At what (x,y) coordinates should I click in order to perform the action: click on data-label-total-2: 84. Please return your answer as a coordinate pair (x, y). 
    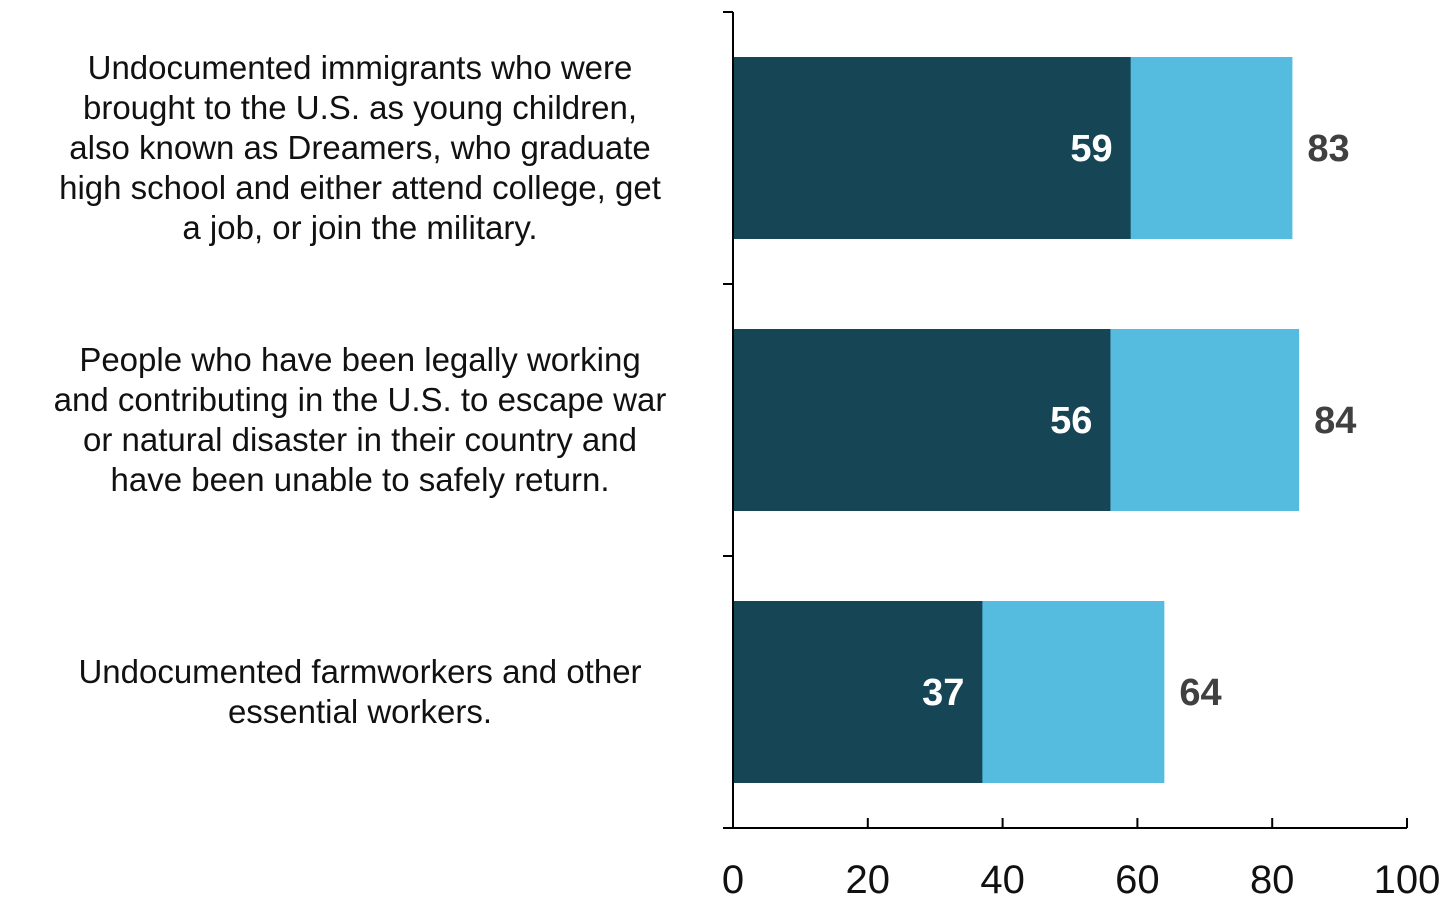
    Looking at the image, I should click on (1335, 421).